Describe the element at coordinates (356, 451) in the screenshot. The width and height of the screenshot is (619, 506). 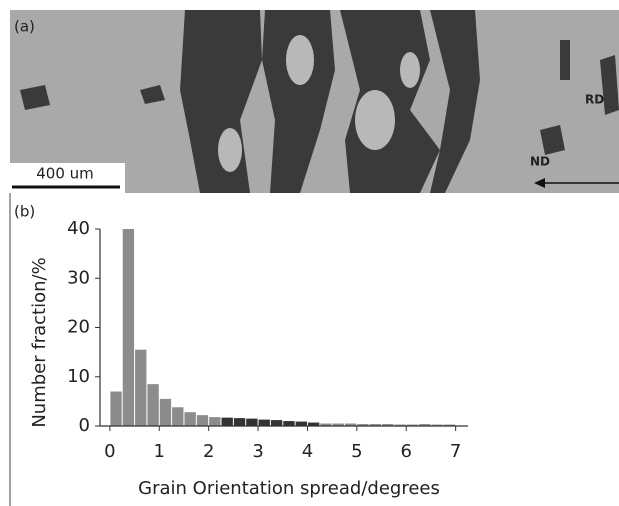
I see `x-tick-label: 5` at that location.